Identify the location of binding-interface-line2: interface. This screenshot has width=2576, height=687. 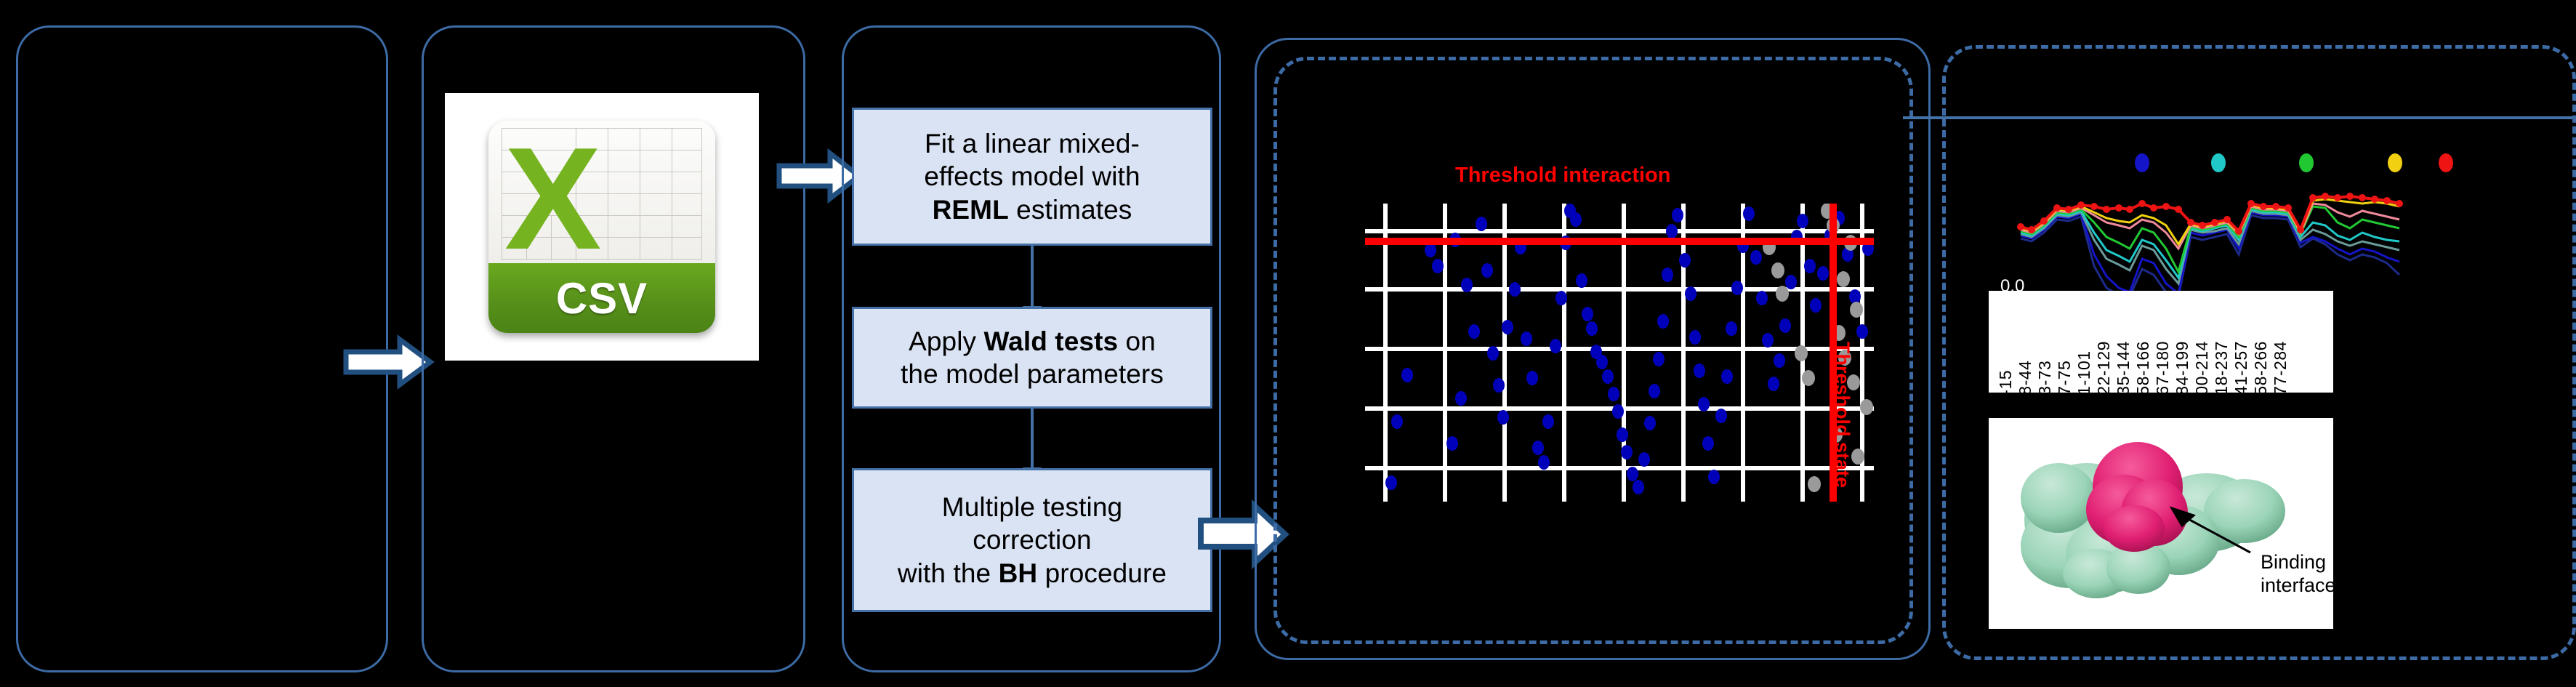
(2298, 585).